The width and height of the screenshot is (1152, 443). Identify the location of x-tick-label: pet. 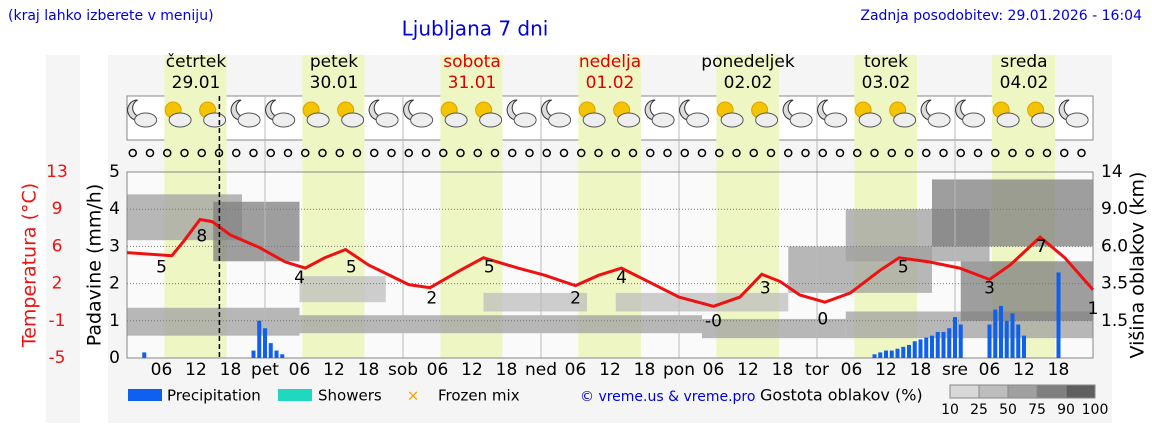
(265, 370).